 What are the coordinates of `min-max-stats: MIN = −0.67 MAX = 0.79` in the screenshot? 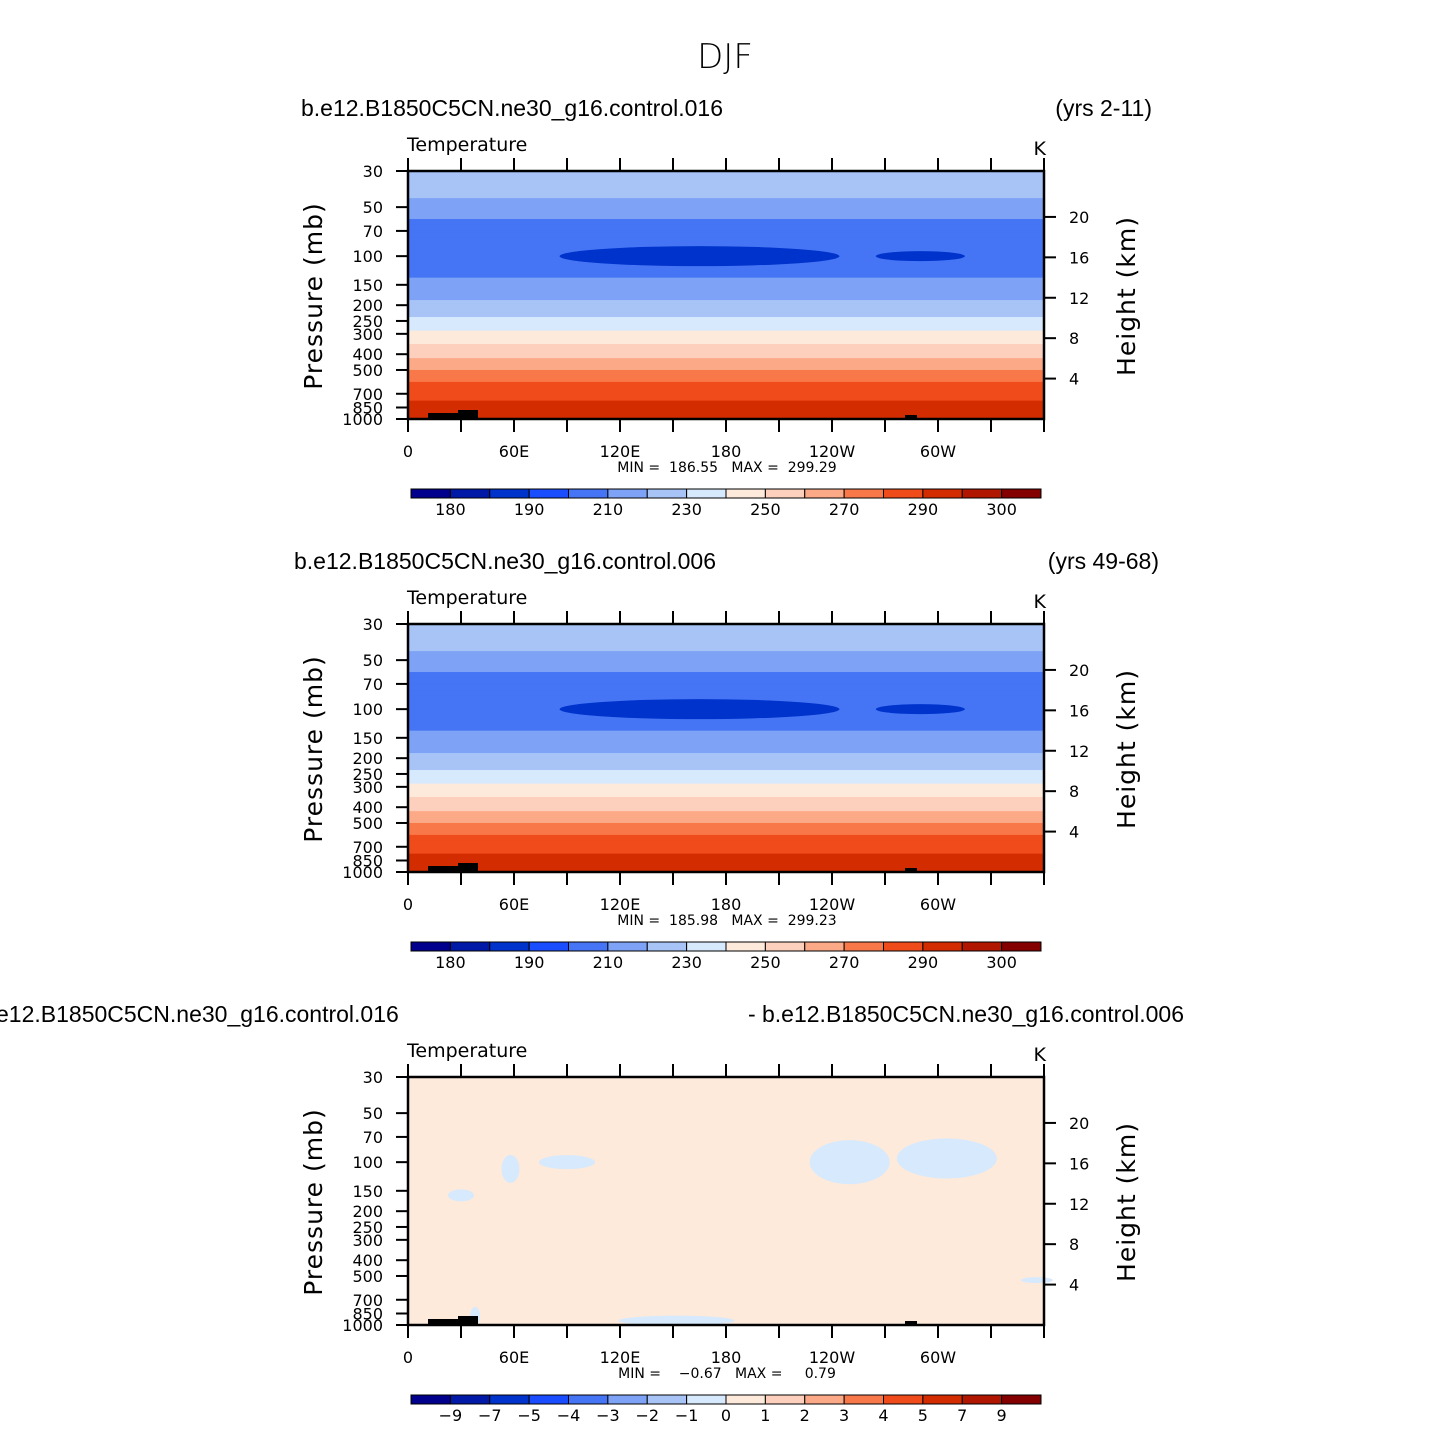 It's located at (727, 1374).